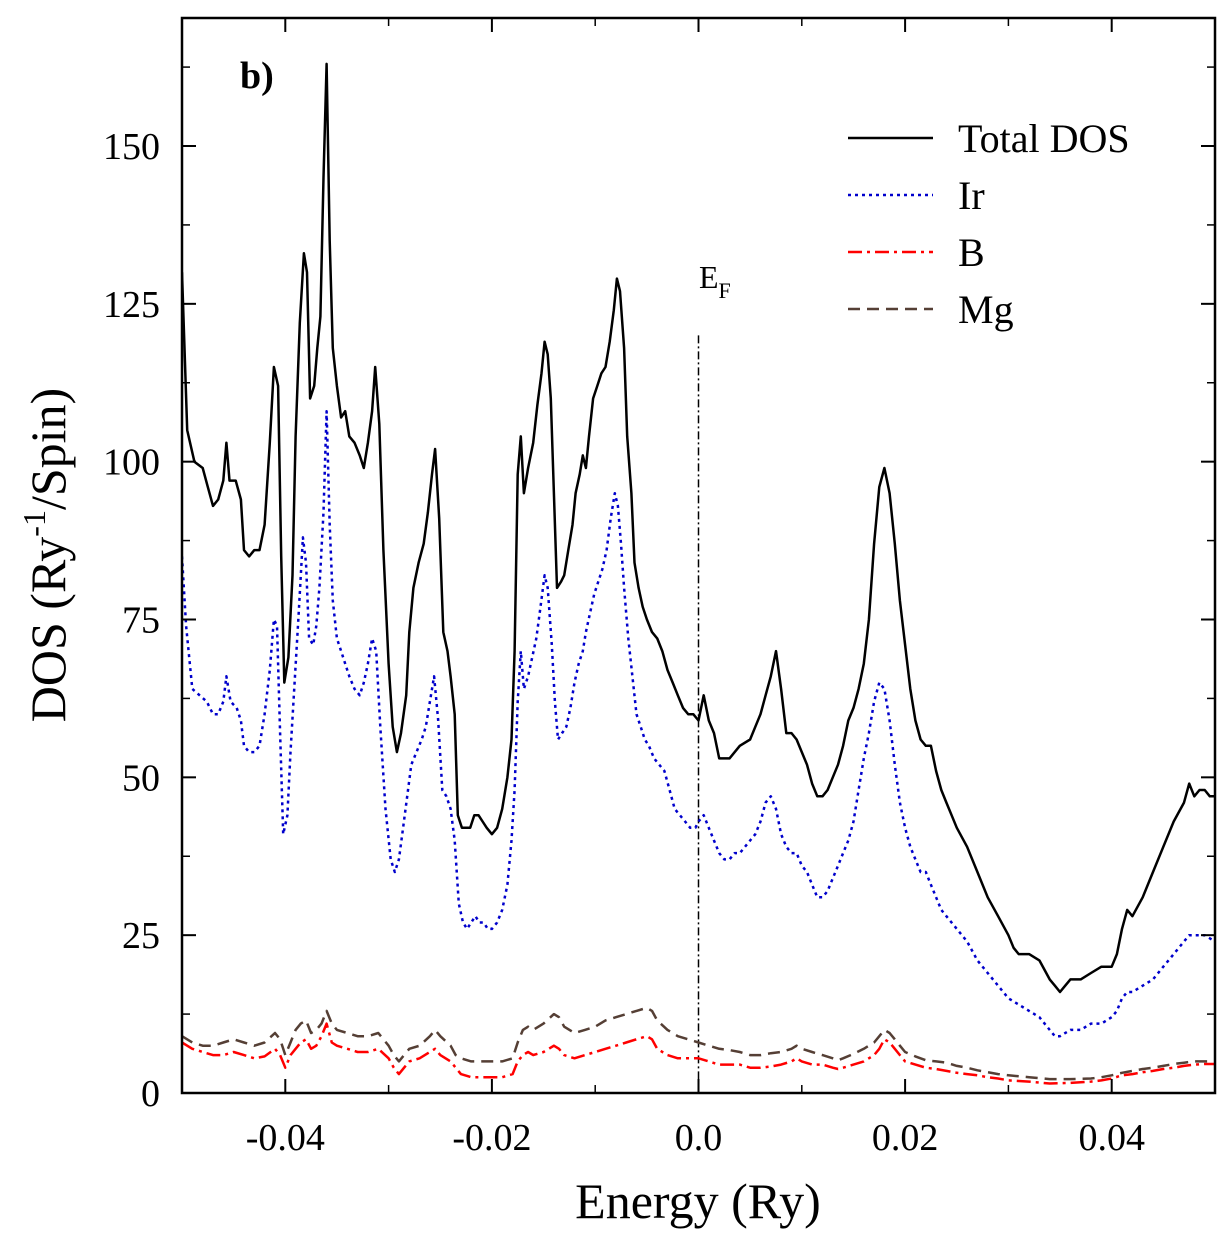  I want to click on x-tick-label: 0.04, so click(1111, 1138).